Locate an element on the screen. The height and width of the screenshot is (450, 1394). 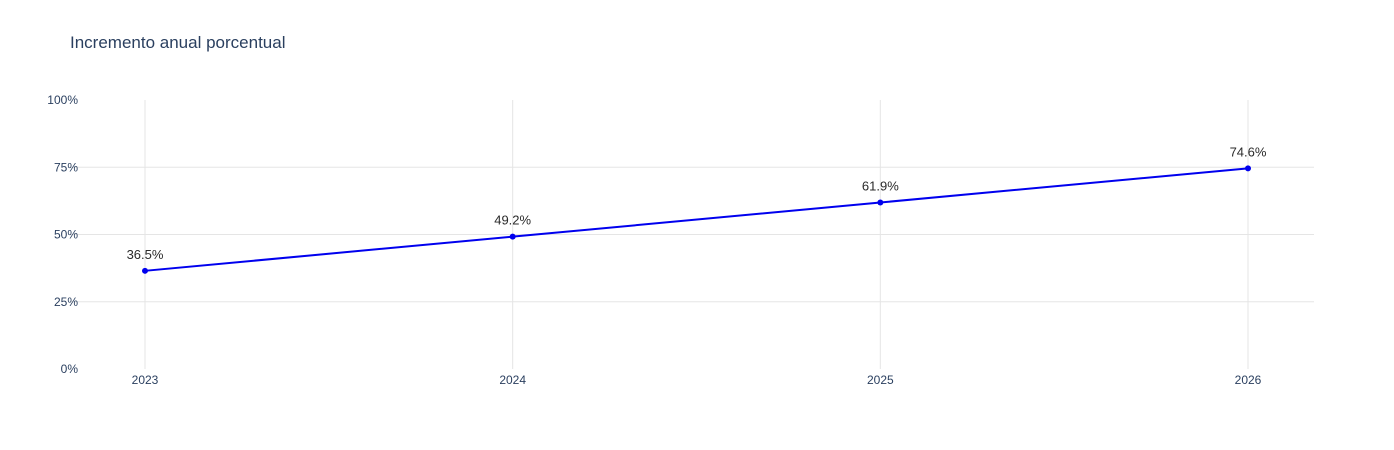
y-tick-label: 25% is located at coordinates (66, 302).